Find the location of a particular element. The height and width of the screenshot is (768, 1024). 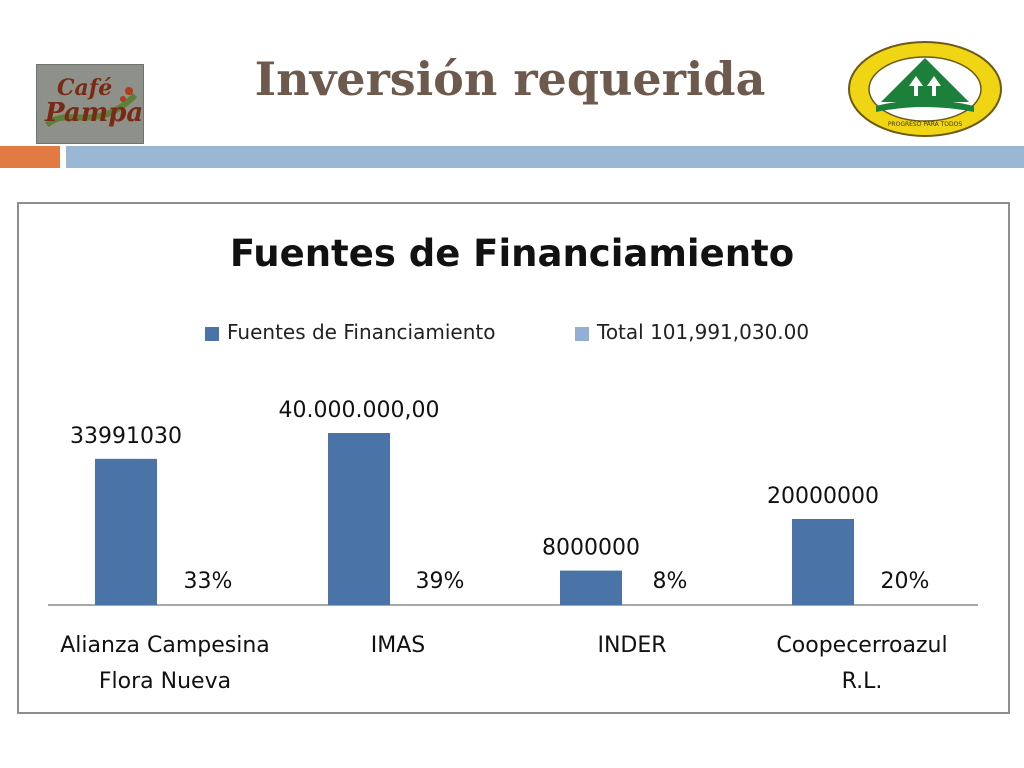

bar-value-label-3: 8000000 is located at coordinates (591, 548).